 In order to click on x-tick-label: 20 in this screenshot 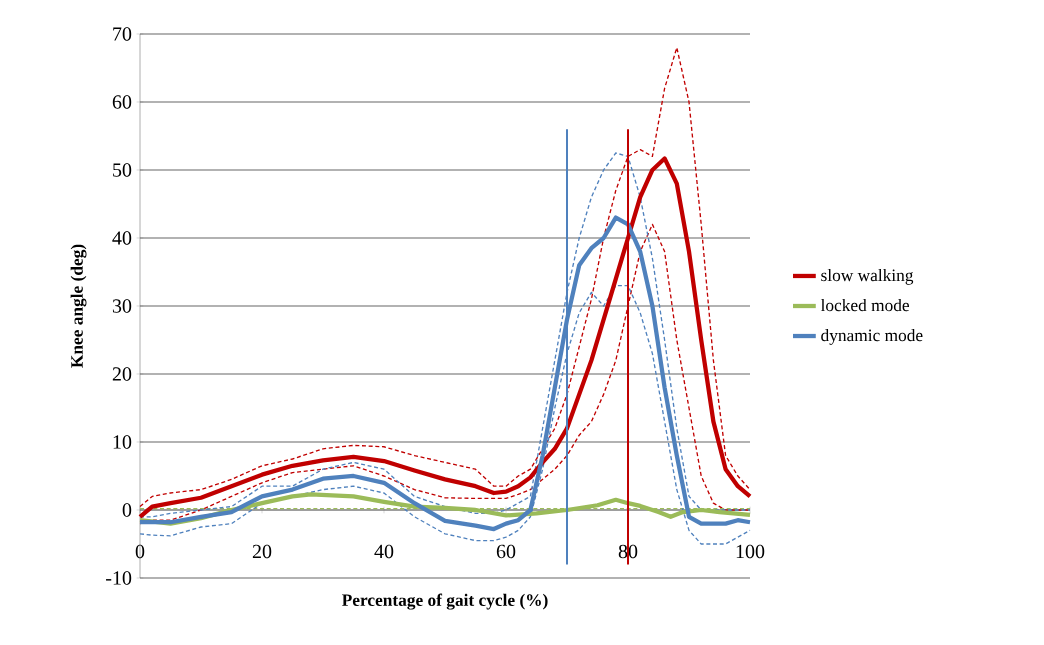, I will do `click(262, 551)`.